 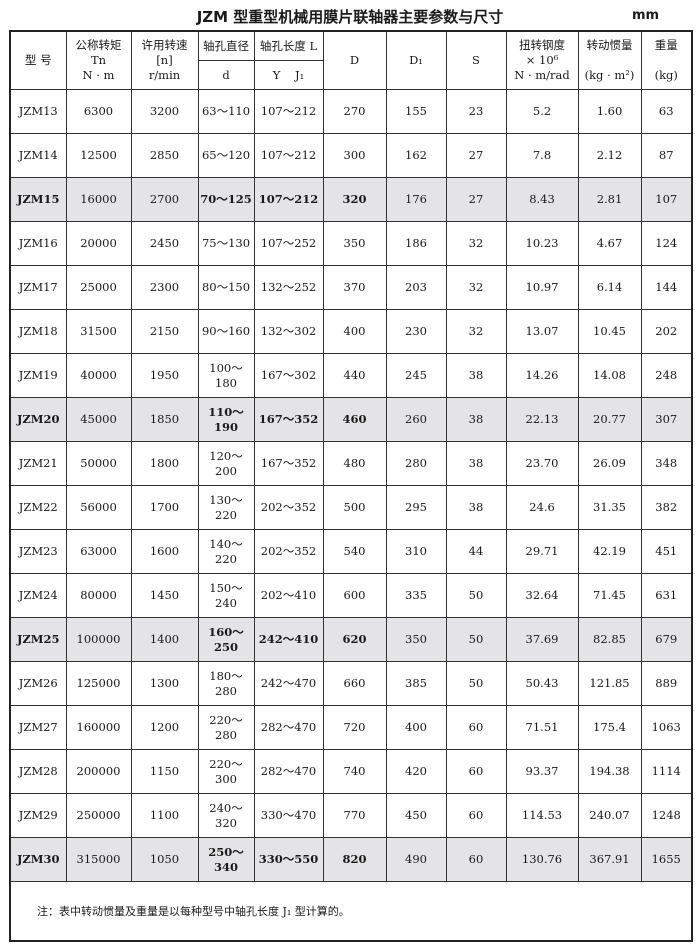 I want to click on cell-d: 65～120, so click(x=226, y=155).